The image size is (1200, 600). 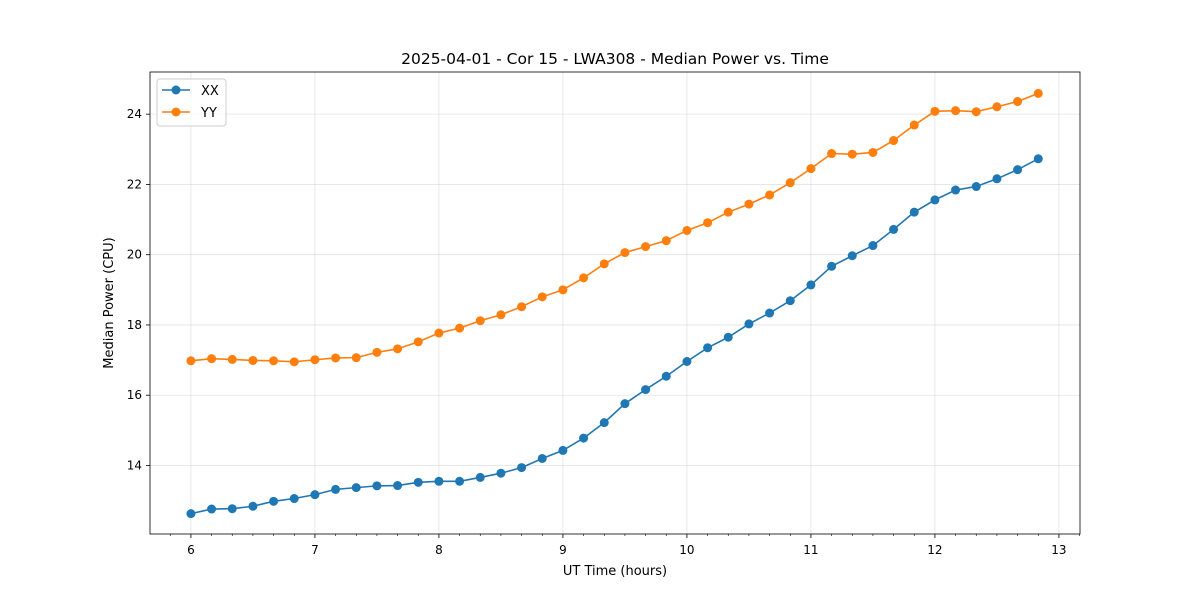 I want to click on x-axis-label: UT Time (hours), so click(x=615, y=571).